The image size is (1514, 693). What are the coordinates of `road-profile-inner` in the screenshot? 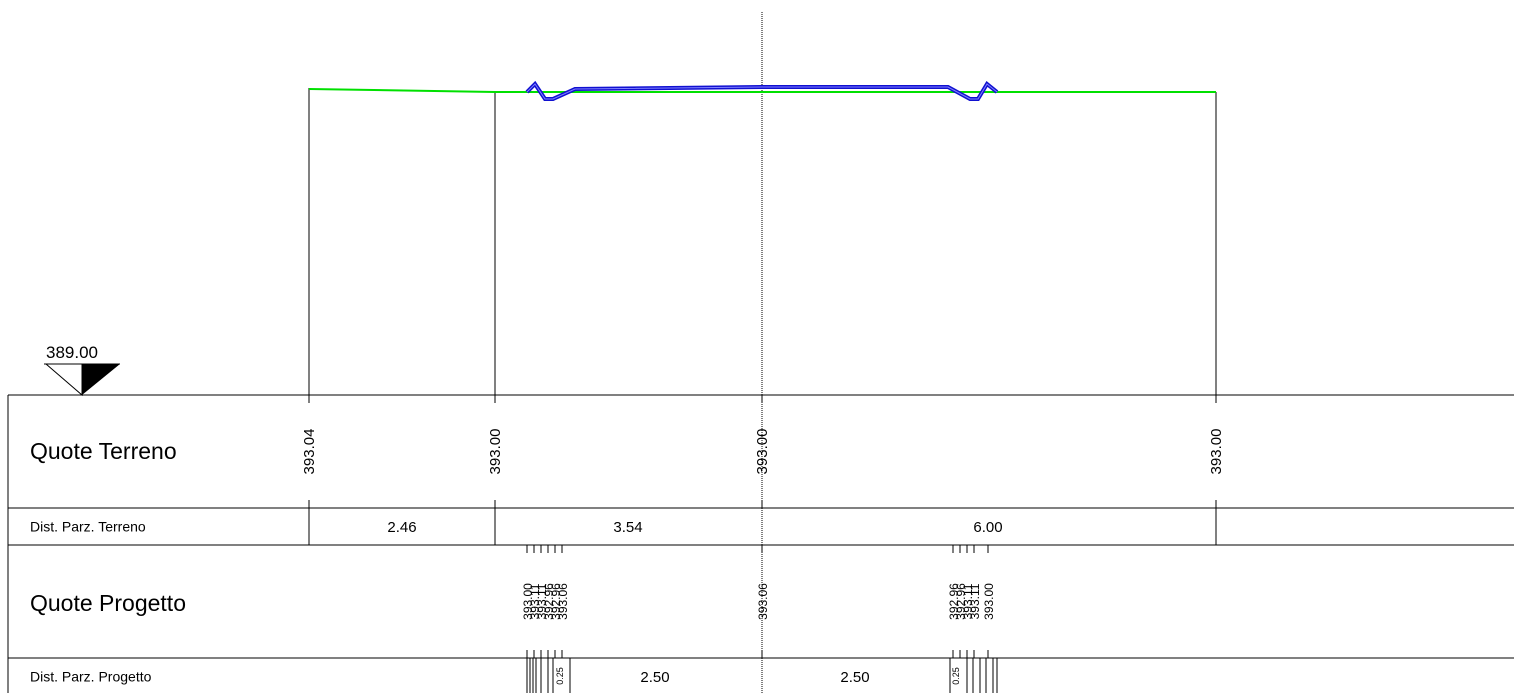 It's located at (762, 91).